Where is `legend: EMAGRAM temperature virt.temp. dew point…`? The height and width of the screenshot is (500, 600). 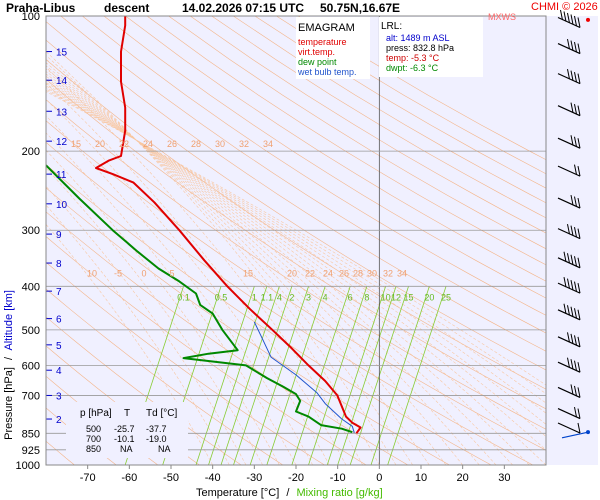
legend: EMAGRAM temperature virt.temp. dew point… is located at coordinates (333, 48).